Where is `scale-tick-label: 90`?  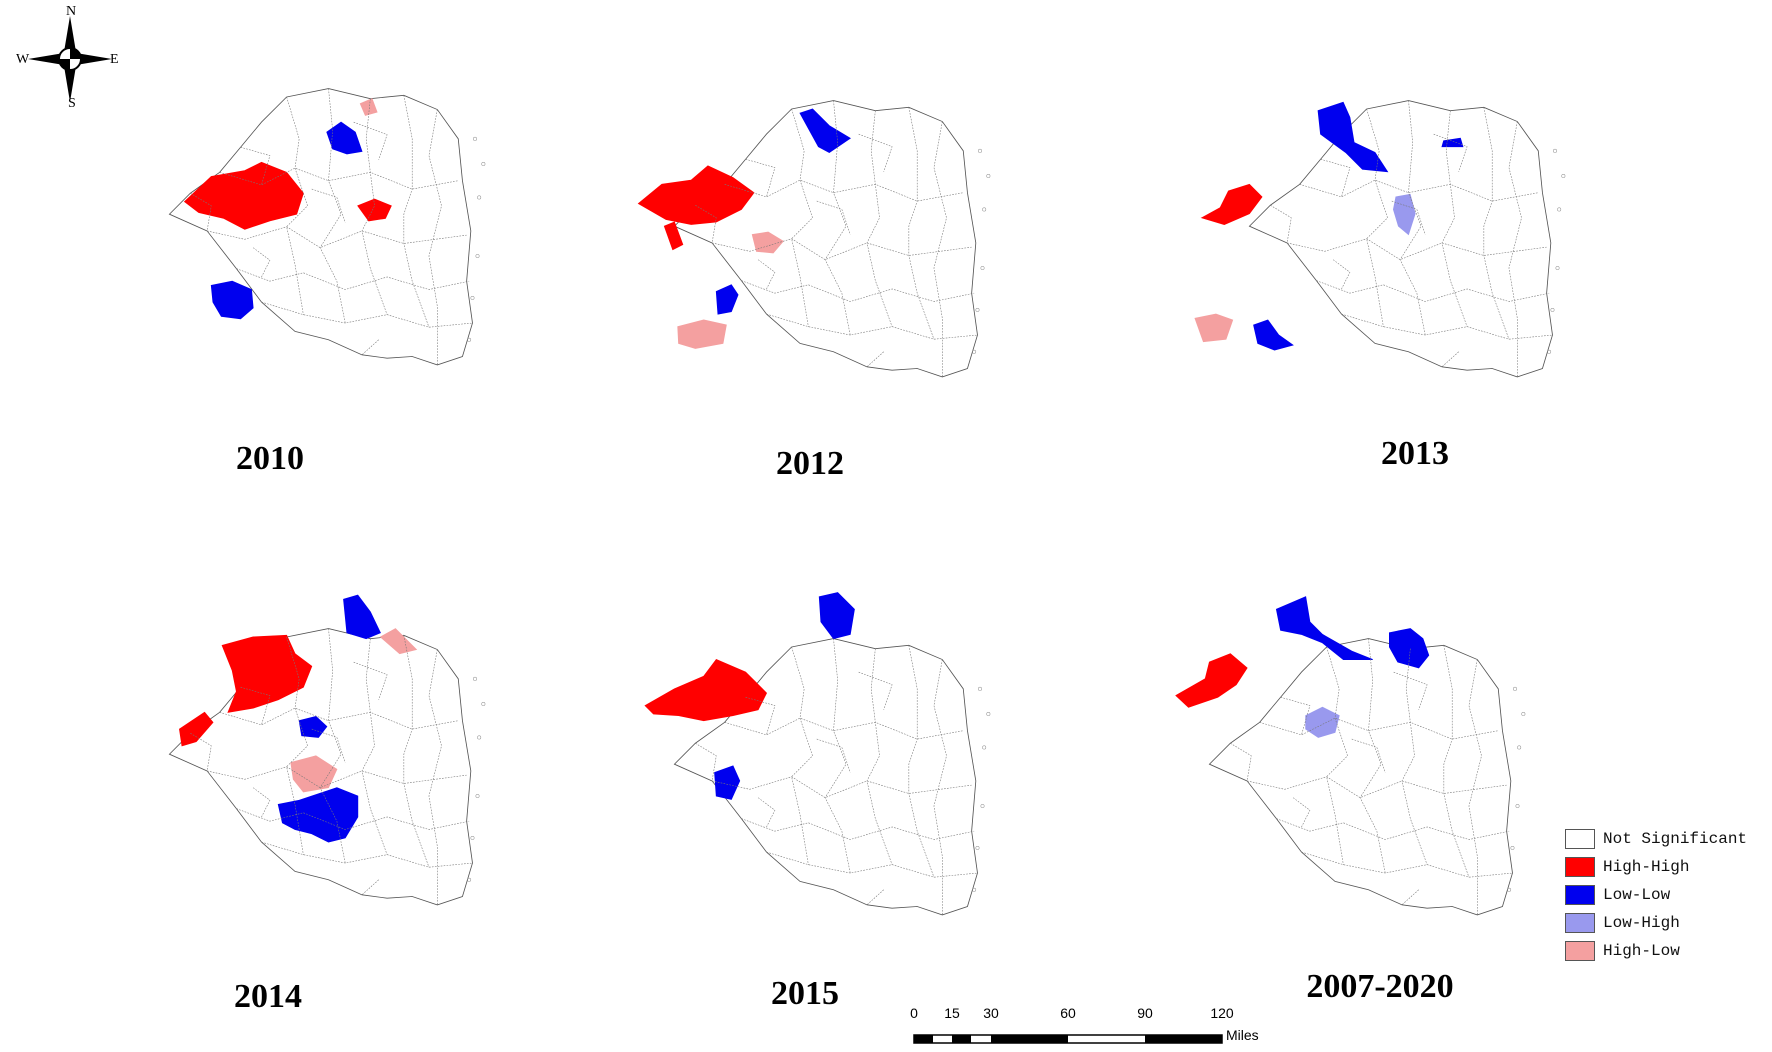
scale-tick-label: 90 is located at coordinates (1145, 1013).